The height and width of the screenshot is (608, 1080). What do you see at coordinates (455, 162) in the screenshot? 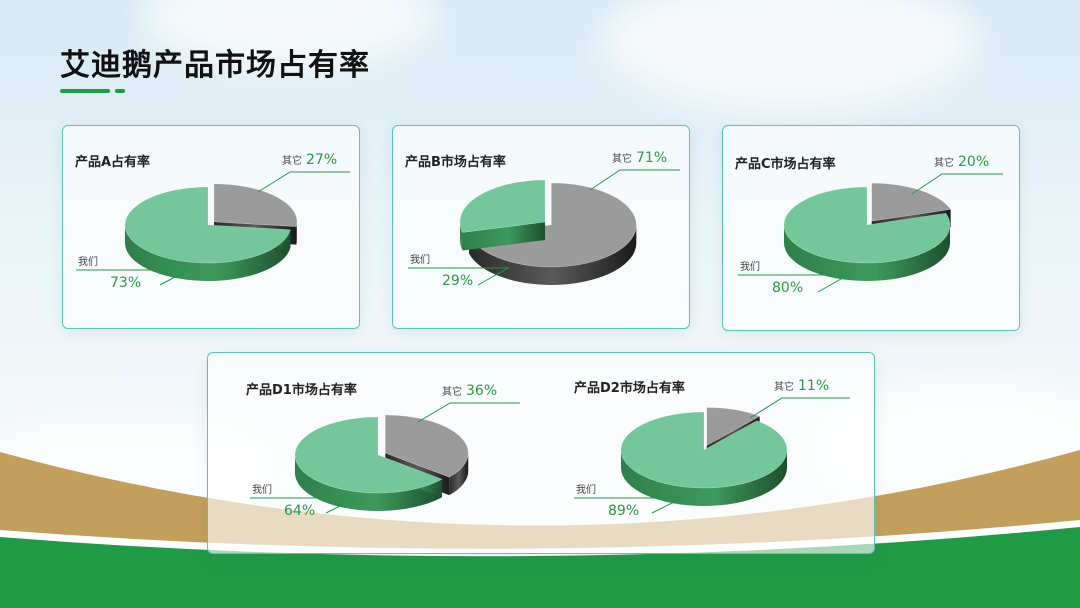
I see `chart-title-b: 产品B市场占有率` at bounding box center [455, 162].